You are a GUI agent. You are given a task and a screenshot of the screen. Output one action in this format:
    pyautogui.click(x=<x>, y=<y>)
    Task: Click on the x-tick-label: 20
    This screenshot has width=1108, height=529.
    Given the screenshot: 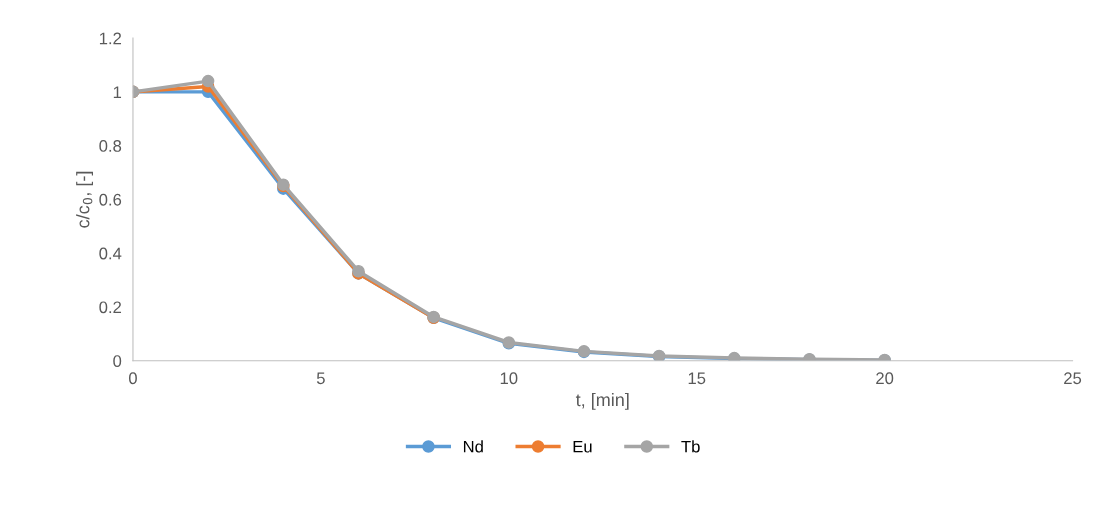 What is the action you would take?
    pyautogui.click(x=885, y=378)
    